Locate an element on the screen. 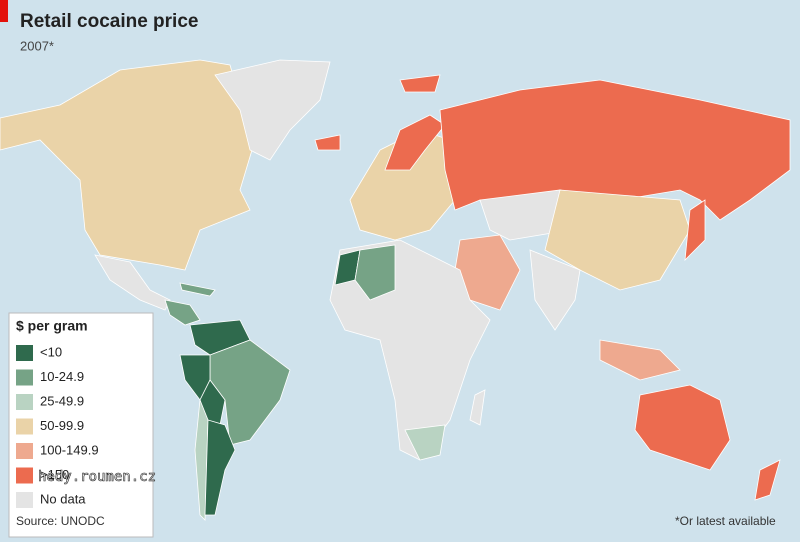  iceland is located at coordinates (327, 142).